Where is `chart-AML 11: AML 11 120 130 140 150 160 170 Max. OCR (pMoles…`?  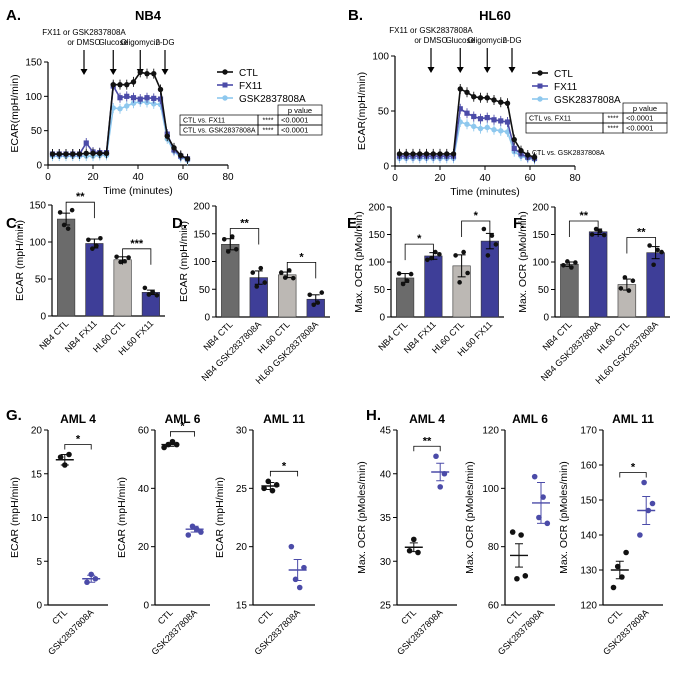
chart-AML 11: AML 11 120 130 140 150 160 170 Max. OCR (pMoles… is located at coordinates (610, 534).